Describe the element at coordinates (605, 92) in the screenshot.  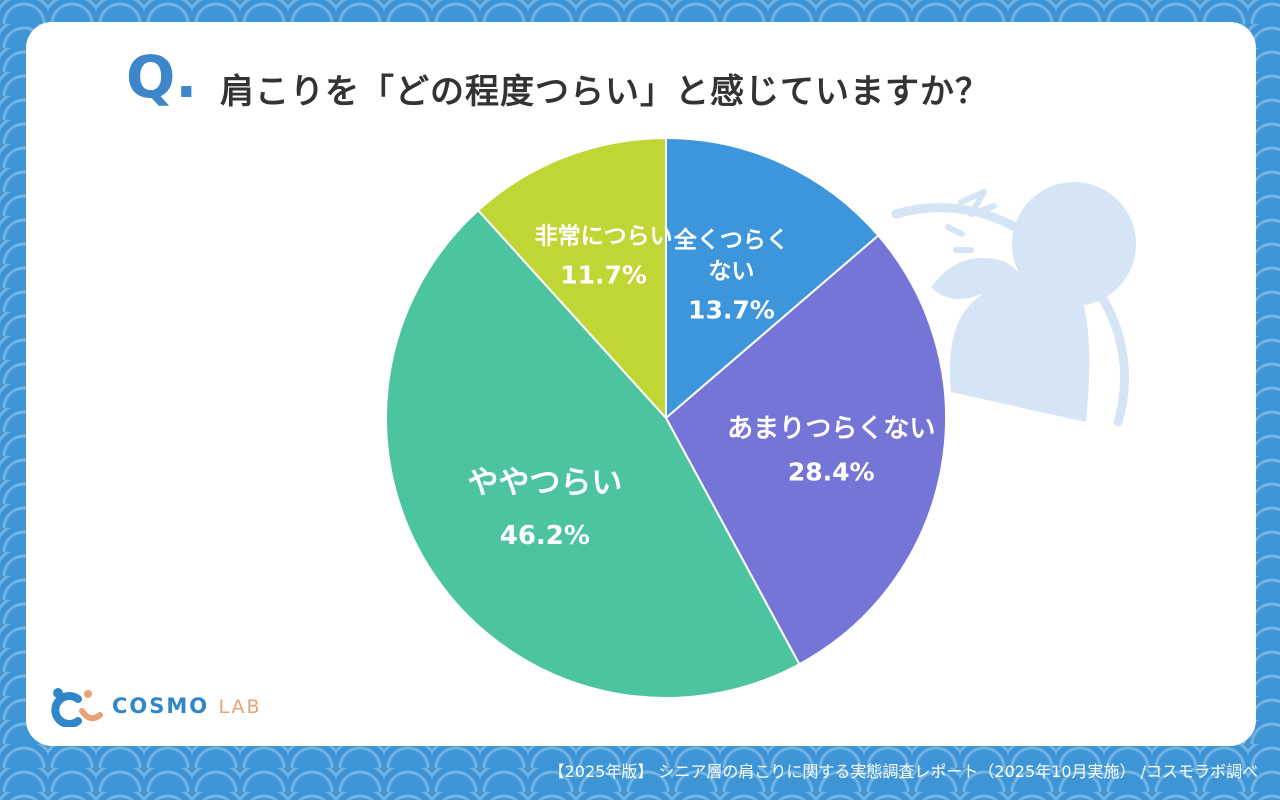
I see `chart-title: 肩こりを「どの程度つらい」と感じていますか？` at that location.